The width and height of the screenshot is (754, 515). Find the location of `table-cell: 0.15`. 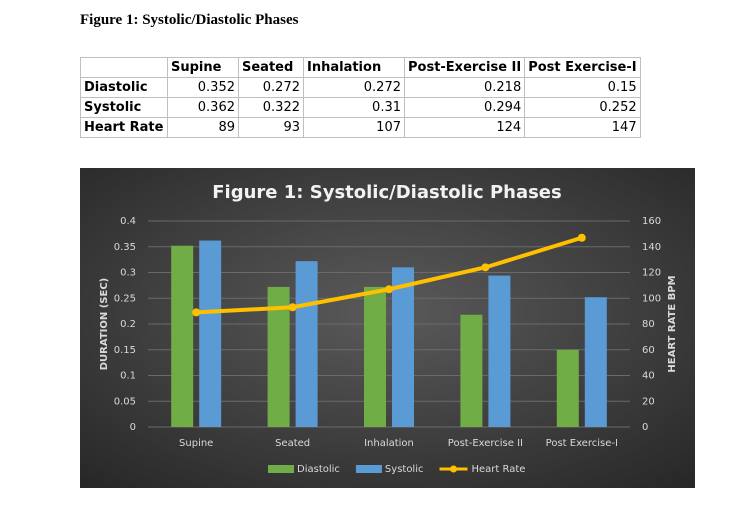

table-cell: 0.15 is located at coordinates (582, 87).